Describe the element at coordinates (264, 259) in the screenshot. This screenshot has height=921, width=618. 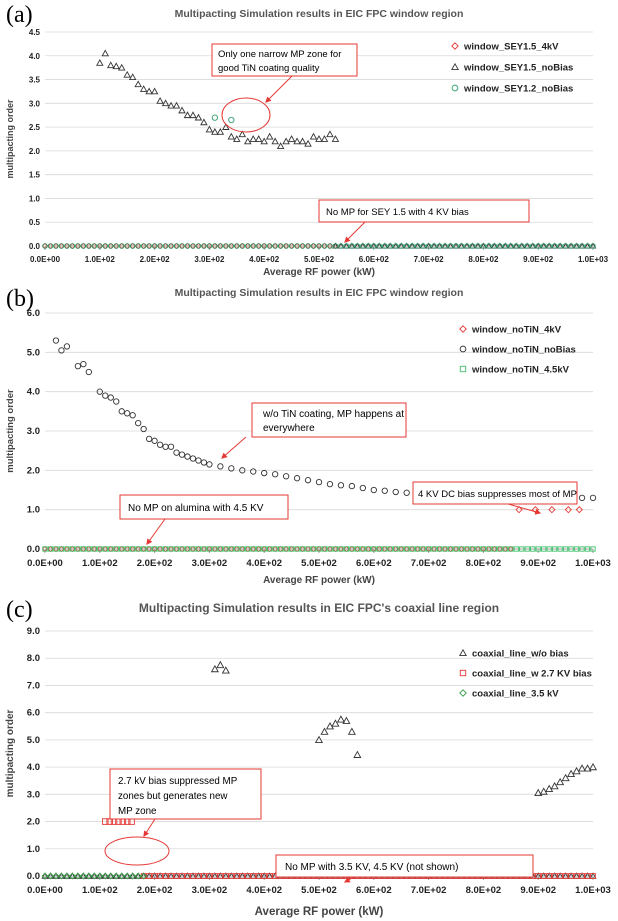
I see `x-tick-label: 4.0E+02` at that location.